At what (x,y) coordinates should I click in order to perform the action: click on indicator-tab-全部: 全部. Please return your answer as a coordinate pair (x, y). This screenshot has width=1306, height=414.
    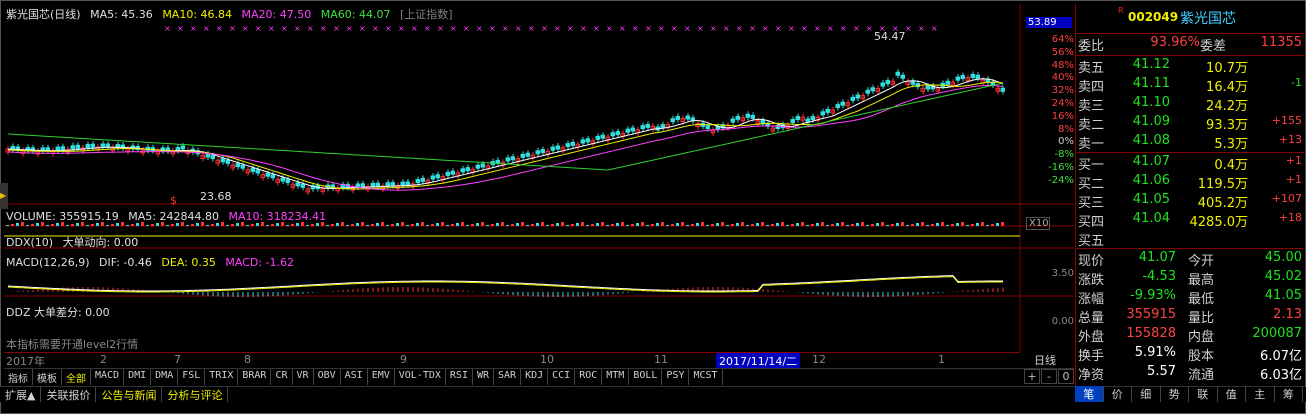
    Looking at the image, I should click on (76, 377).